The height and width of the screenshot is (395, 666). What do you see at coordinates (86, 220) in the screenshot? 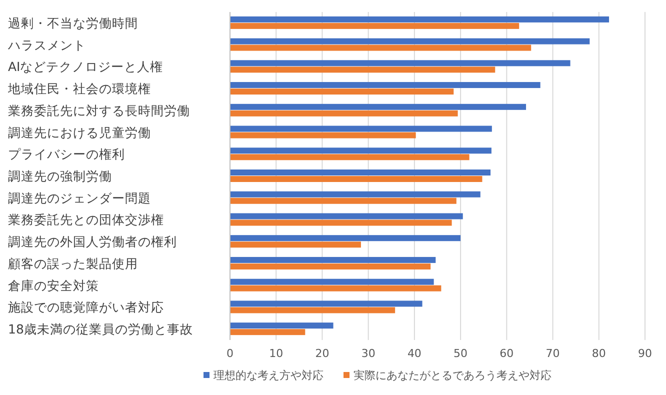
I see `y-tick-label: 業務委託先との団体交渉権` at bounding box center [86, 220].